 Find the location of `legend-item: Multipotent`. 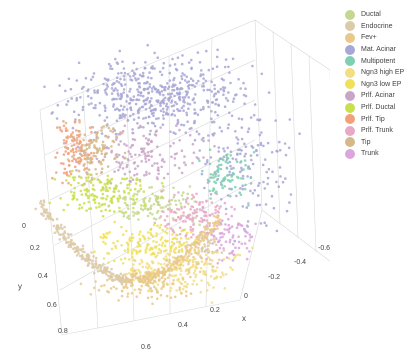

legend-item: Multipotent is located at coordinates (374, 61).